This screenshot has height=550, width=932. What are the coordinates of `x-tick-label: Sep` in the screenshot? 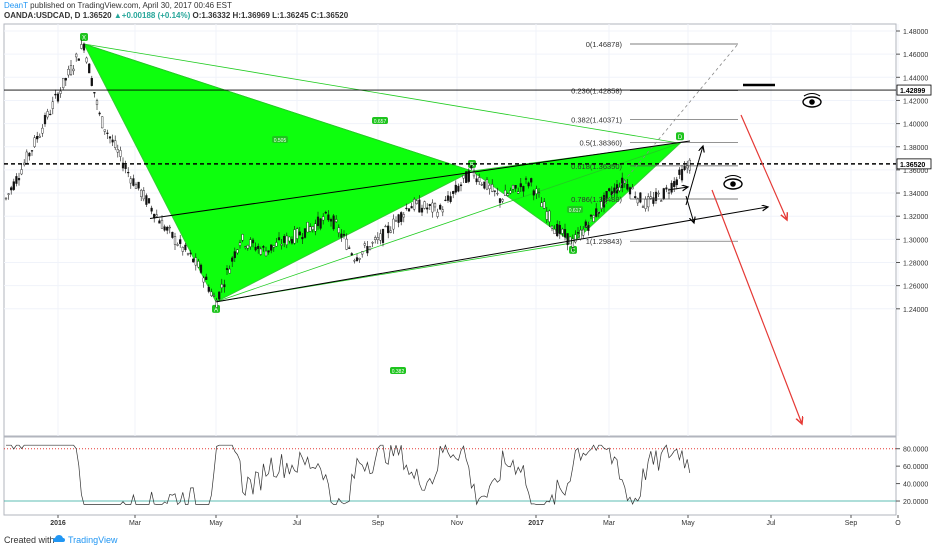 It's located at (378, 523).